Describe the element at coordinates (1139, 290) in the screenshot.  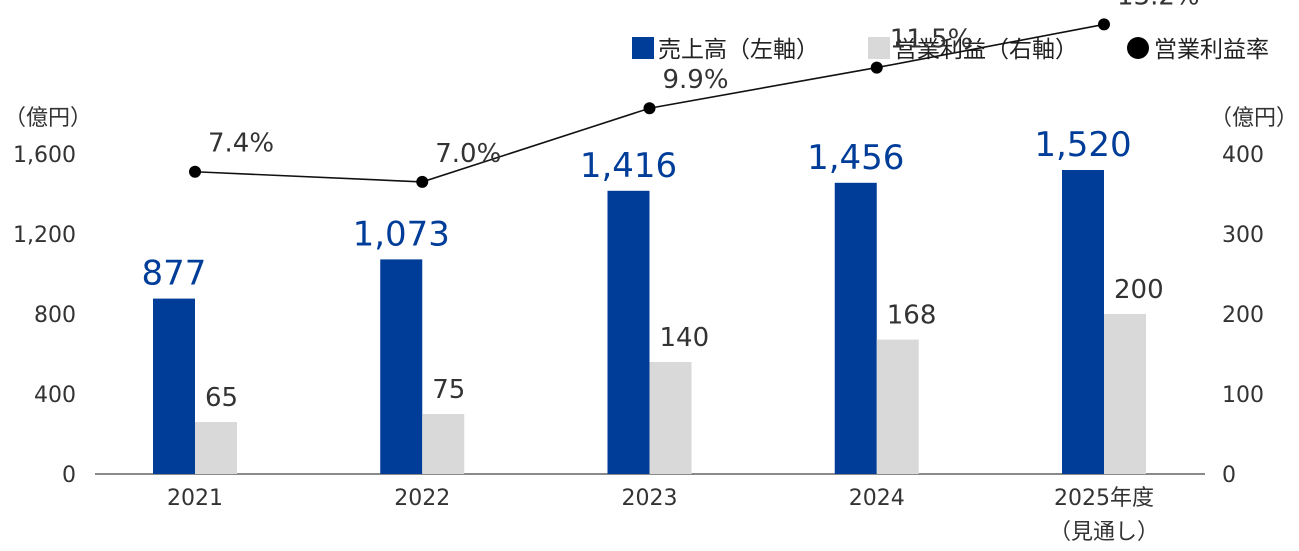
I see `op-profit-value-label: 200` at that location.